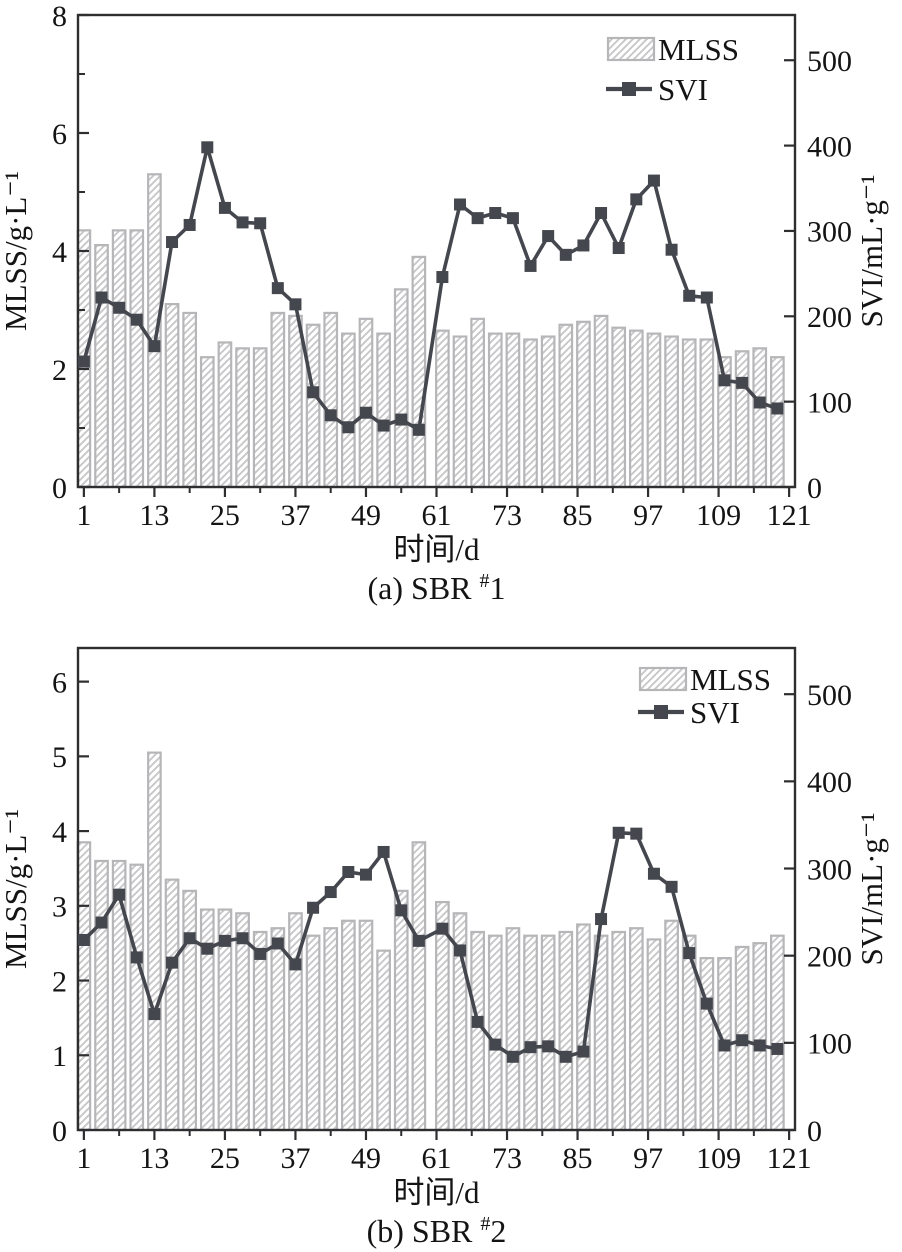  Describe the element at coordinates (59, 1131) in the screenshot. I see `left-tick-label: 0` at that location.